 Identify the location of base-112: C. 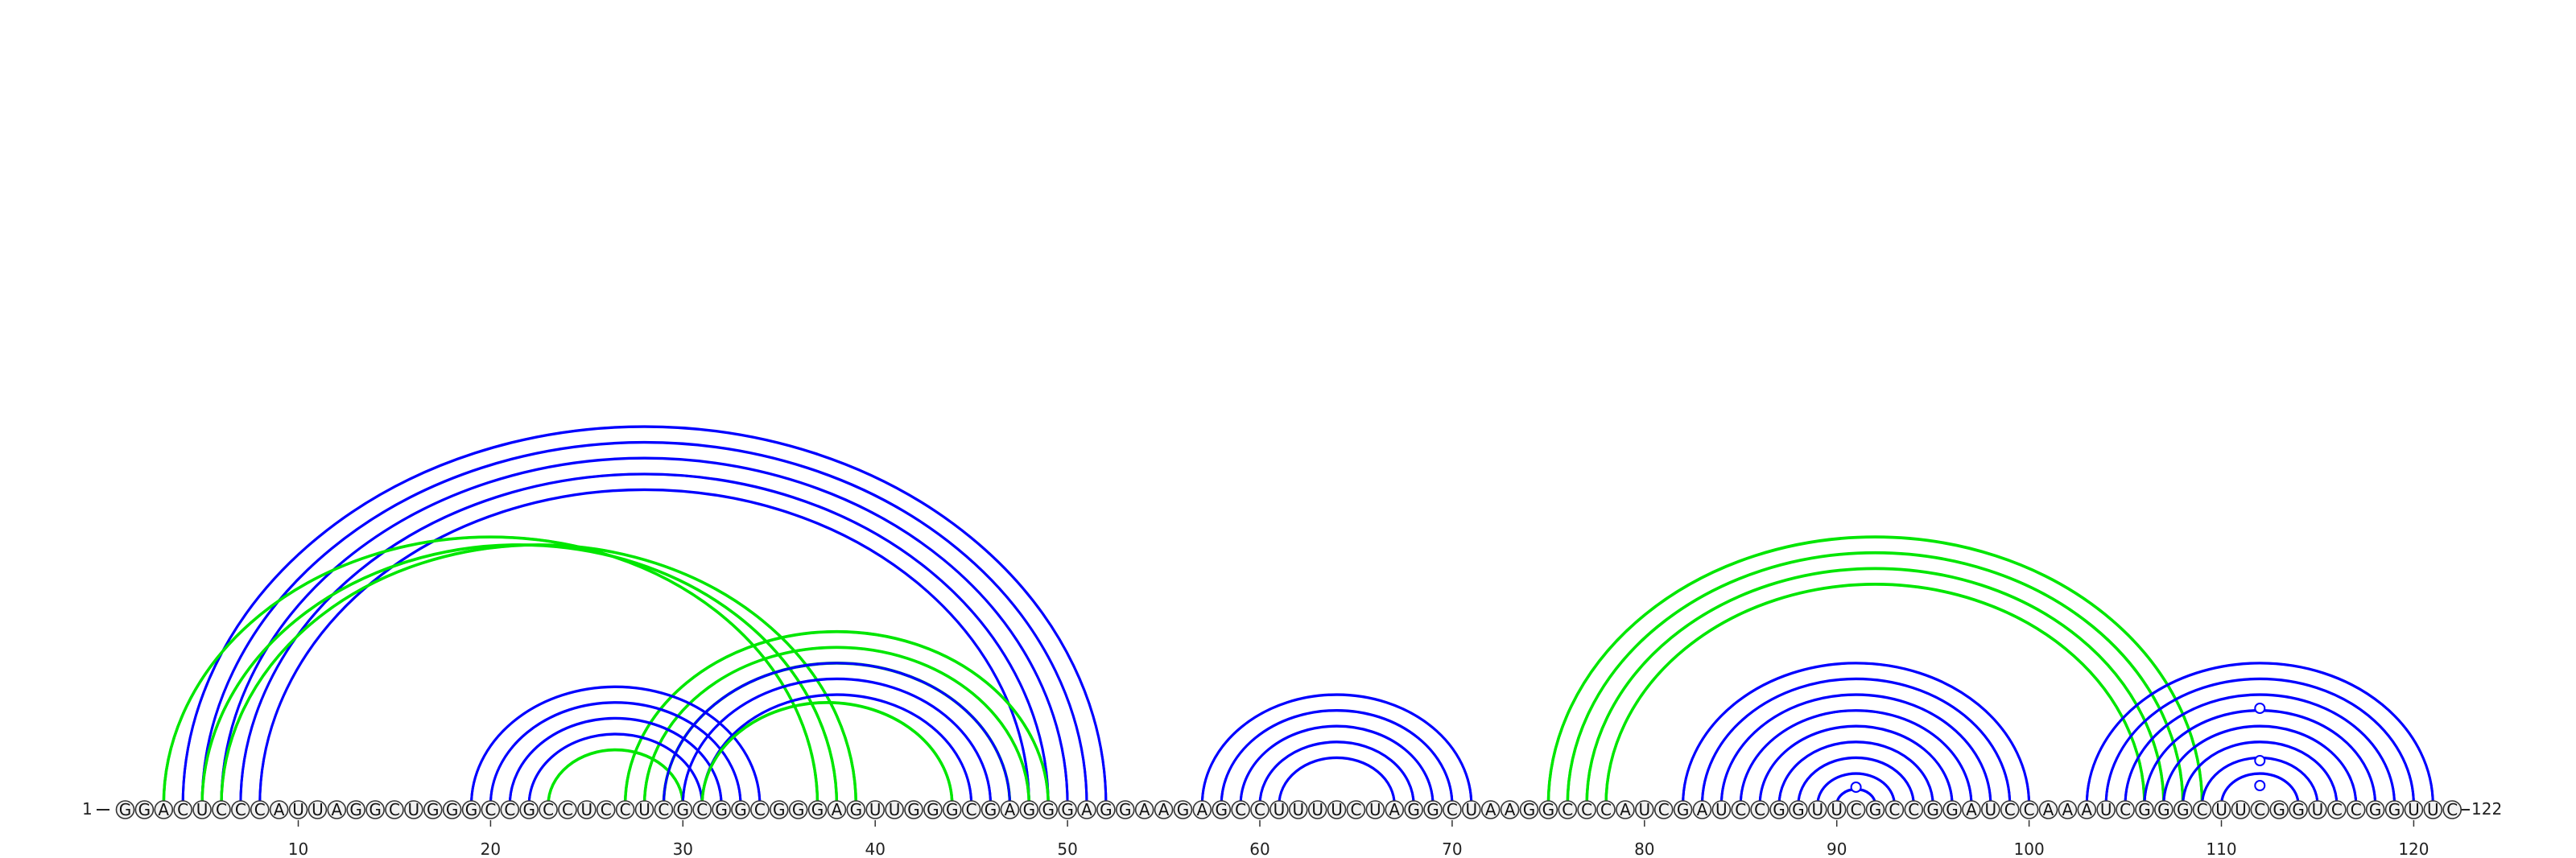
(2260, 809).